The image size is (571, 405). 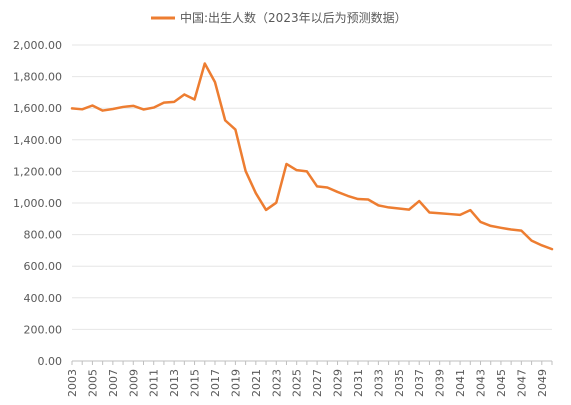 What do you see at coordinates (154, 383) in the screenshot?
I see `x-tick-label: 2011` at bounding box center [154, 383].